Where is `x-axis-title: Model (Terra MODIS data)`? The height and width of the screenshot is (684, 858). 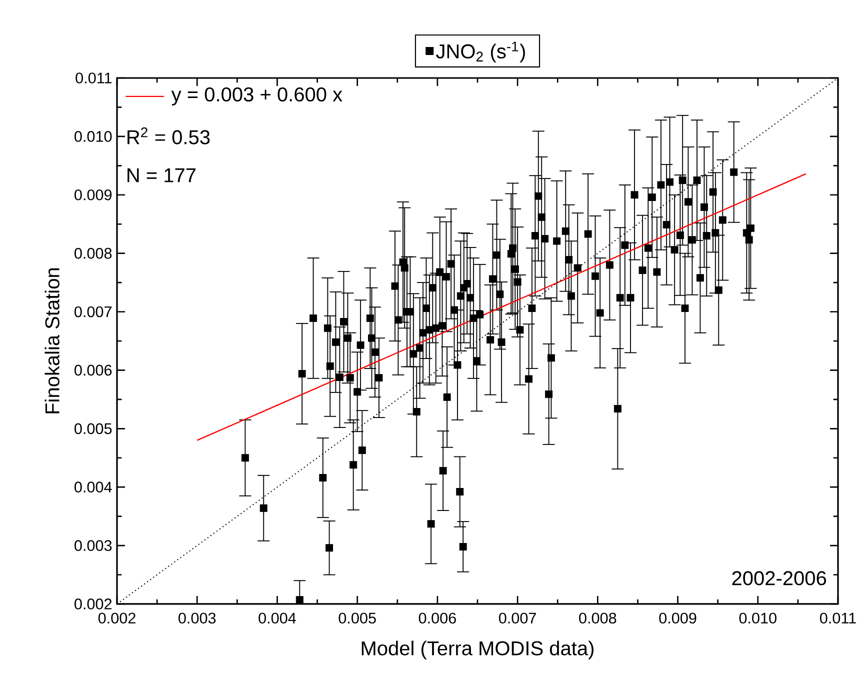
x-axis-title: Model (Terra MODIS data) is located at coordinates (478, 650).